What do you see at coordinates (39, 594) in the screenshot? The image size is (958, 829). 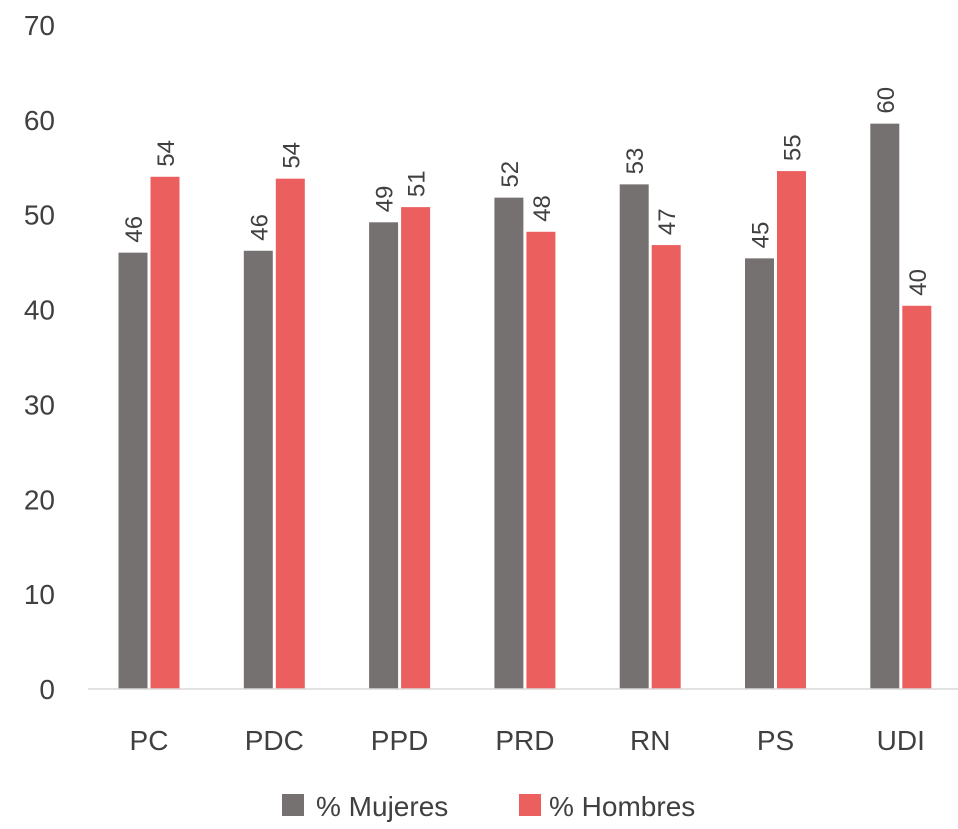 I see `y-tick-label: 10` at bounding box center [39, 594].